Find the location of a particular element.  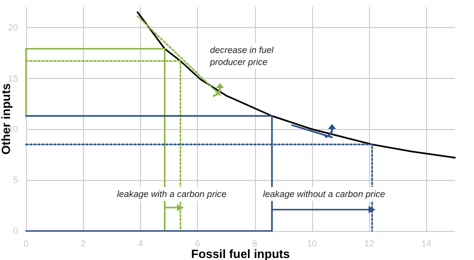

annotation: decrease in fuel producer price is located at coordinates (242, 56).